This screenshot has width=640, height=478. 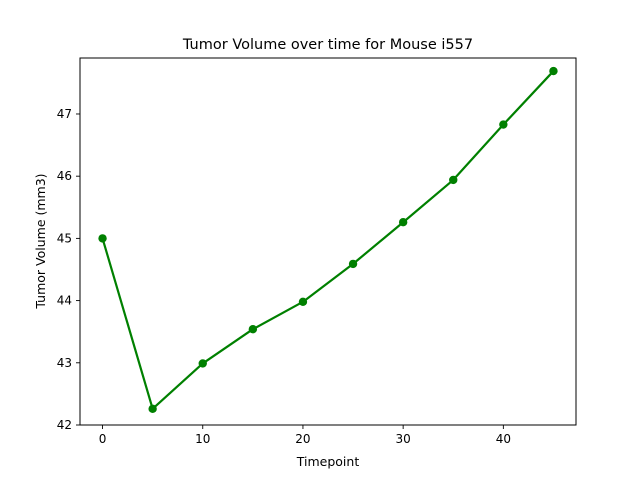 What do you see at coordinates (328, 461) in the screenshot?
I see `x-axis-label: Timepoint` at bounding box center [328, 461].